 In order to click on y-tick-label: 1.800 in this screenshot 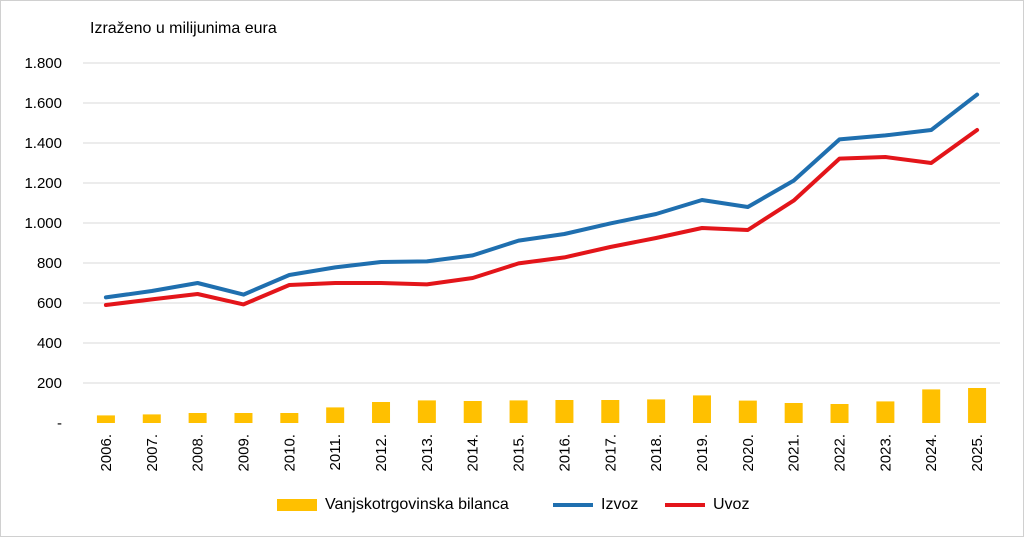, I will do `click(43, 63)`.